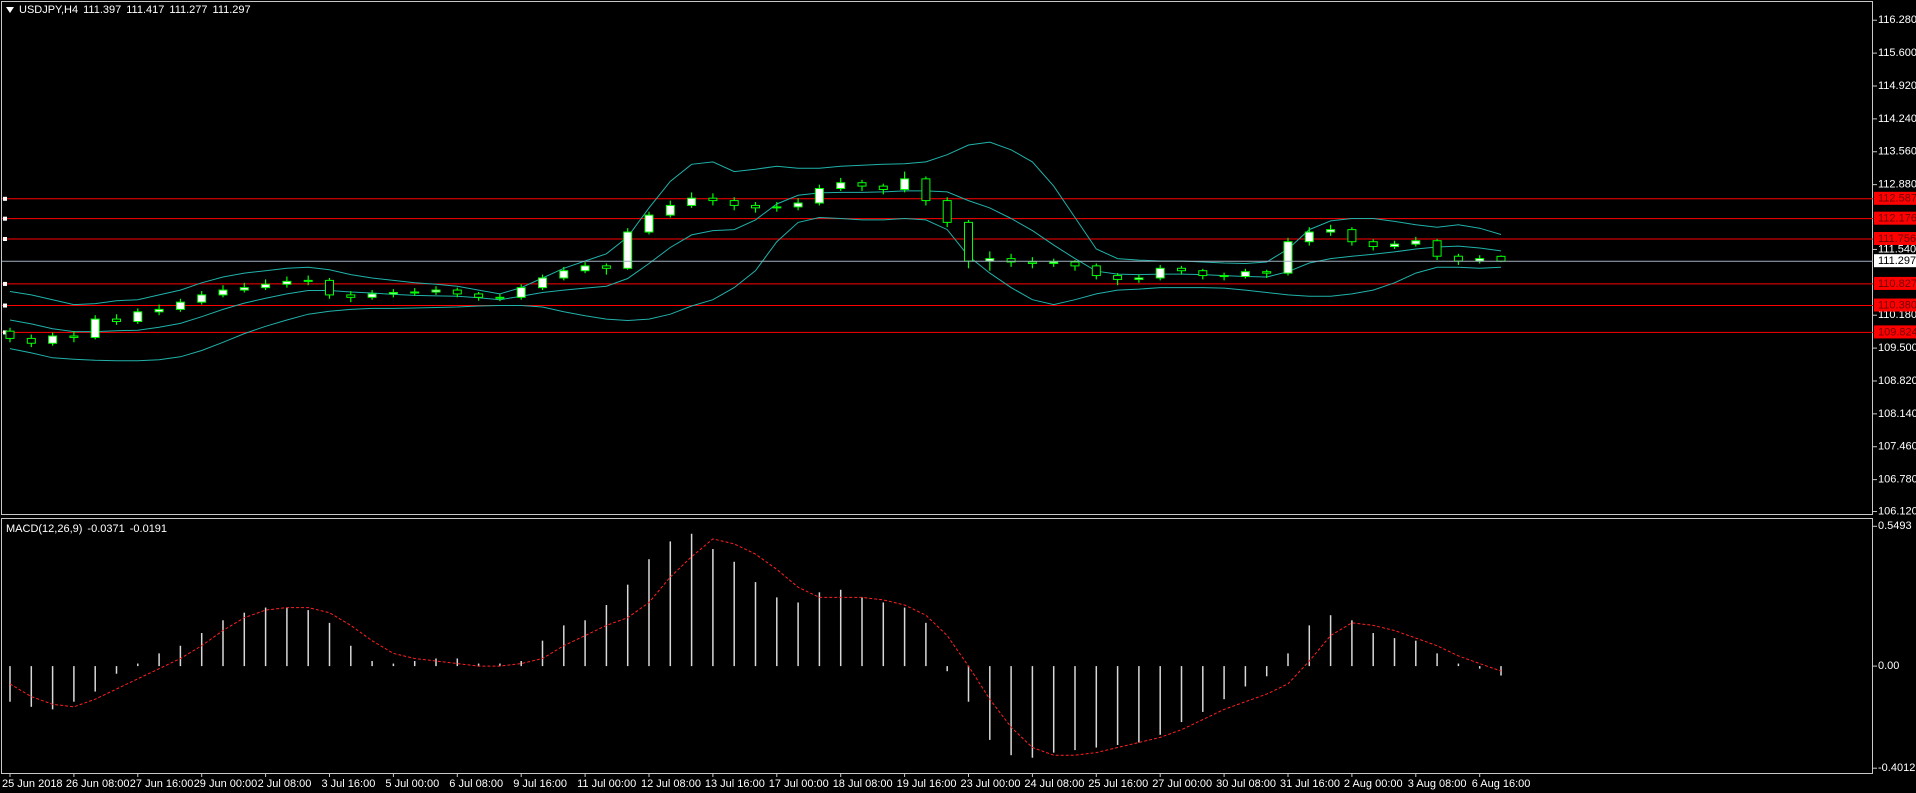 This screenshot has height=793, width=1916. What do you see at coordinates (799, 784) in the screenshot?
I see `x-tick-label: 17 Jul 00:00` at bounding box center [799, 784].